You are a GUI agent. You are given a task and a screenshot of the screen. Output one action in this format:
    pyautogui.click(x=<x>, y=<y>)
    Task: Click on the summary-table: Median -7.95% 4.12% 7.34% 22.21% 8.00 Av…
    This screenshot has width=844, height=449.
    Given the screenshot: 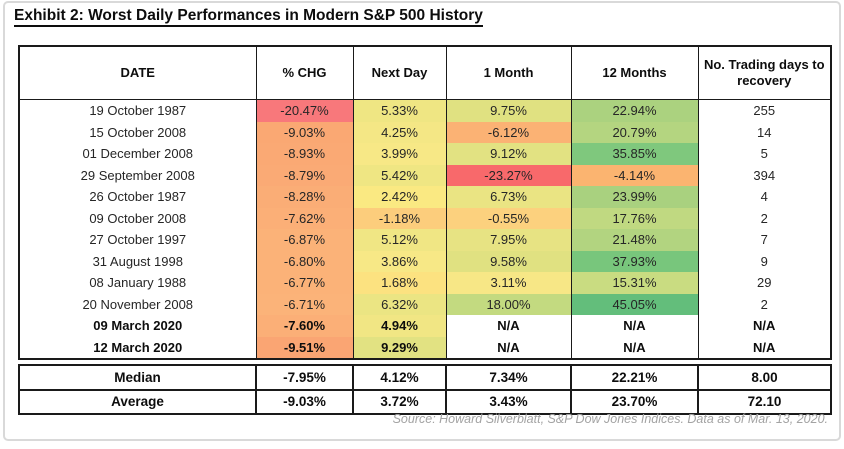 What is the action you would take?
    pyautogui.click(x=425, y=389)
    